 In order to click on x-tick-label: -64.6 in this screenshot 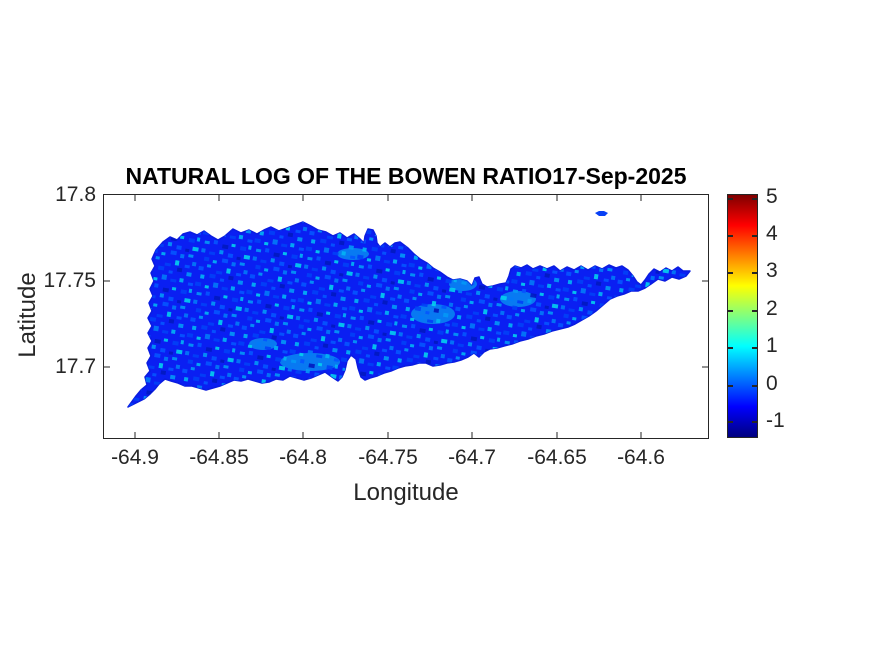, I will do `click(641, 457)`.